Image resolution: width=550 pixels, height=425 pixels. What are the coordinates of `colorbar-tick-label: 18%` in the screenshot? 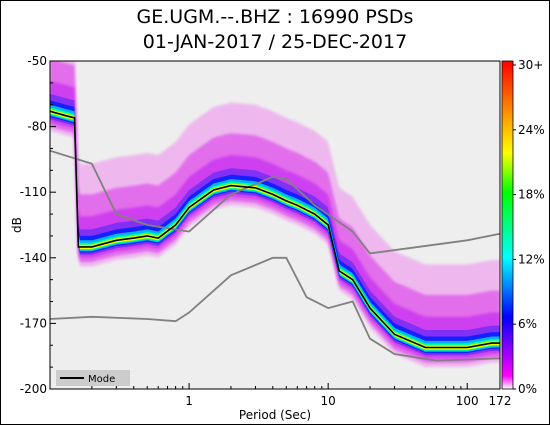 It's located at (531, 195).